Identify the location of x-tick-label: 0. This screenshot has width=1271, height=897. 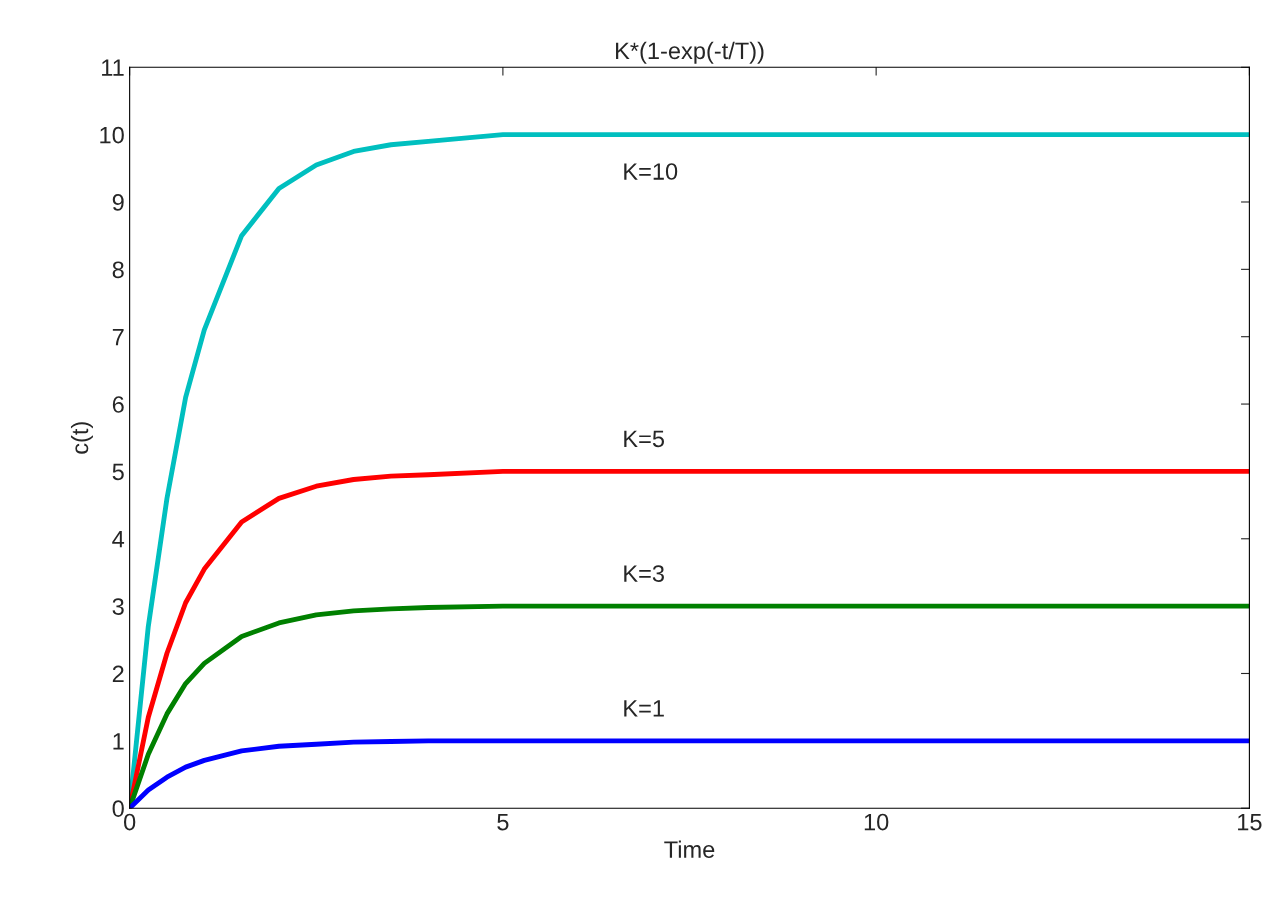
(130, 822).